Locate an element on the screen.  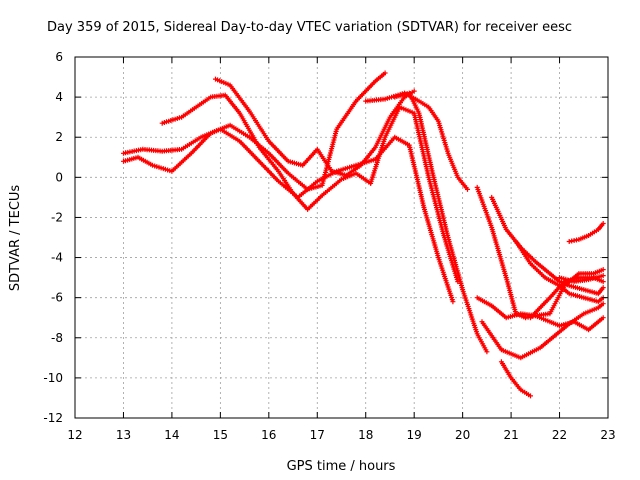
y-tick-label: -4 is located at coordinates (57, 258).